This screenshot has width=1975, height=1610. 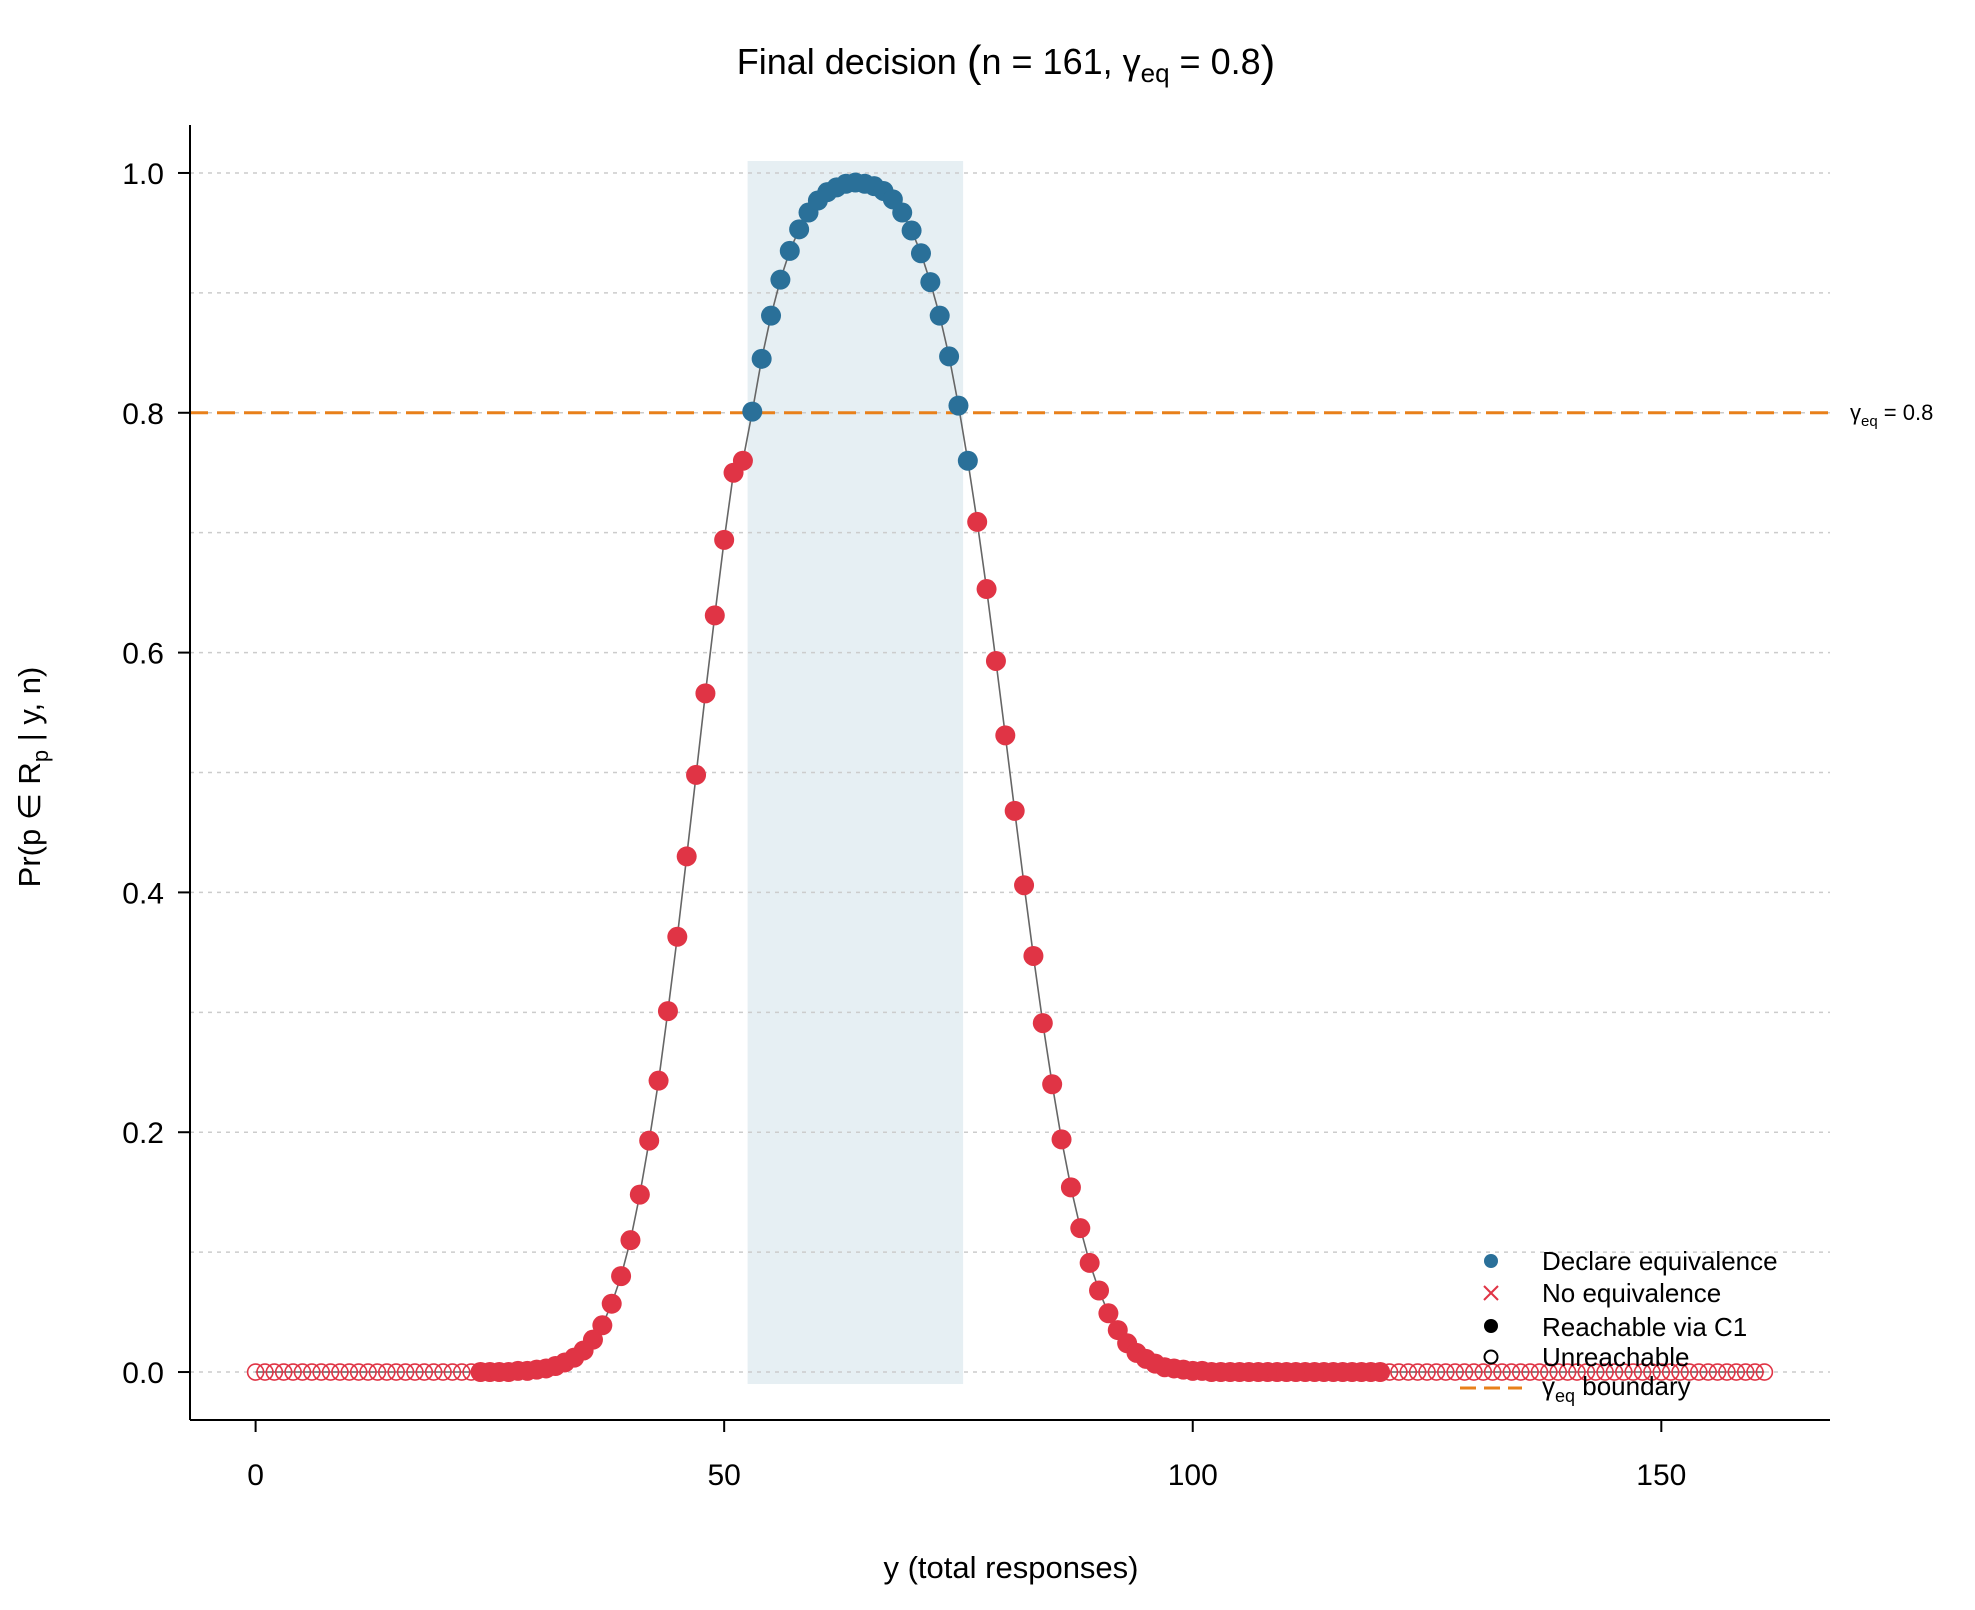 What do you see at coordinates (1215, 61) in the screenshot?
I see `title-tail: = 0.8` at bounding box center [1215, 61].